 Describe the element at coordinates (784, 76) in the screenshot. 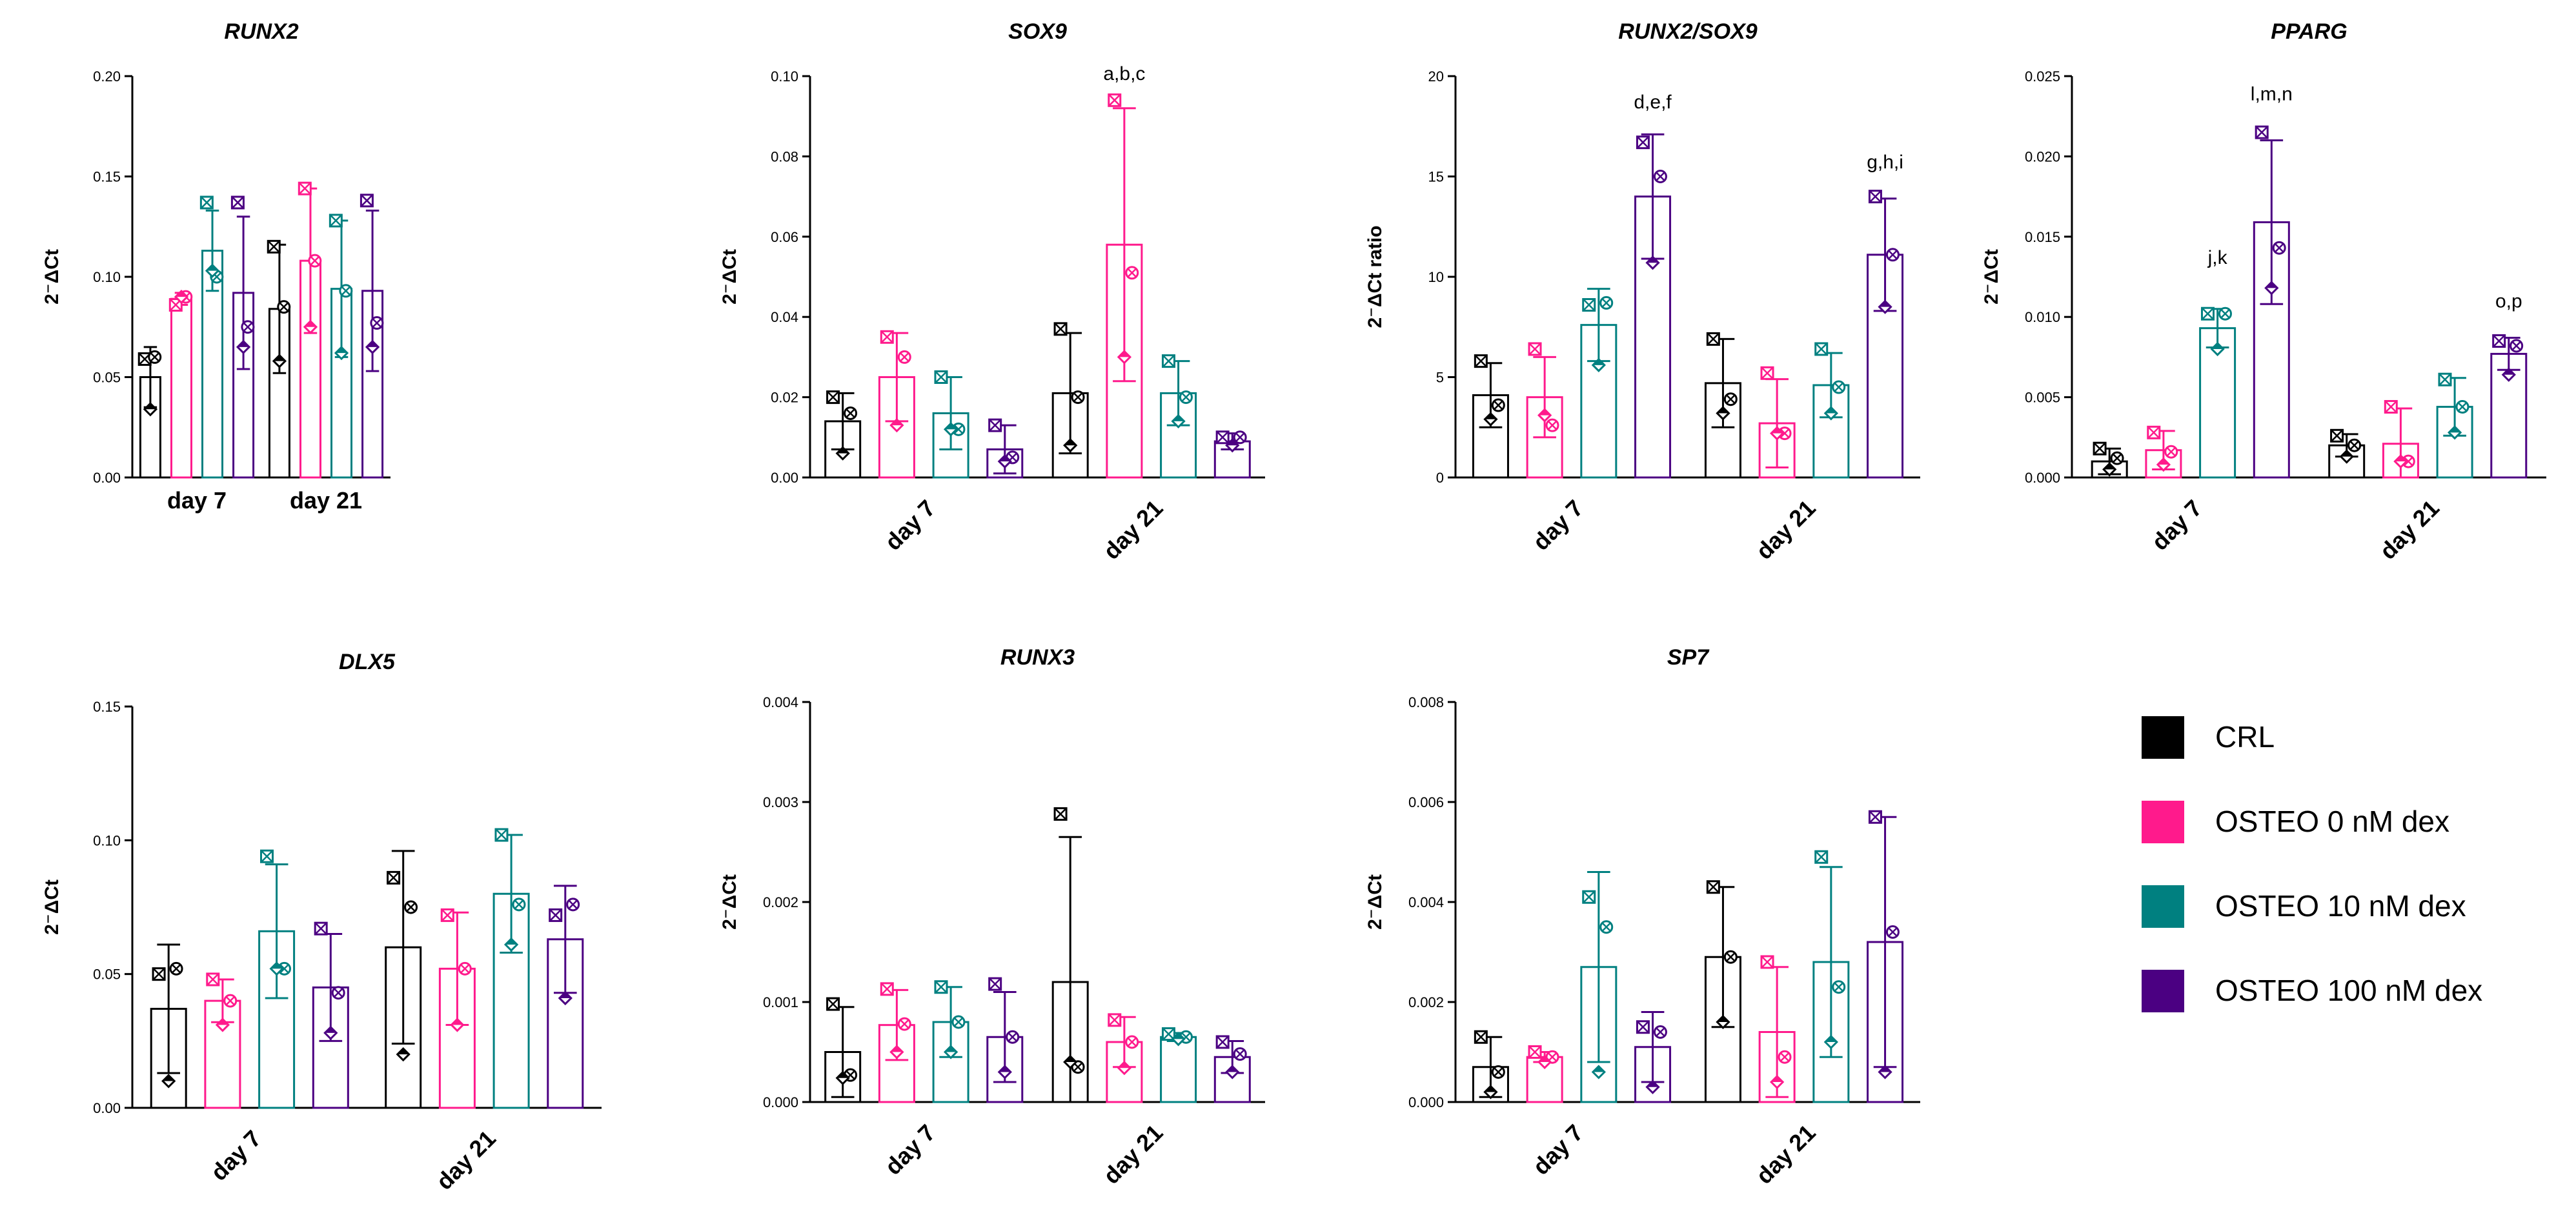

I see `y-tick-label: 0.10` at that location.